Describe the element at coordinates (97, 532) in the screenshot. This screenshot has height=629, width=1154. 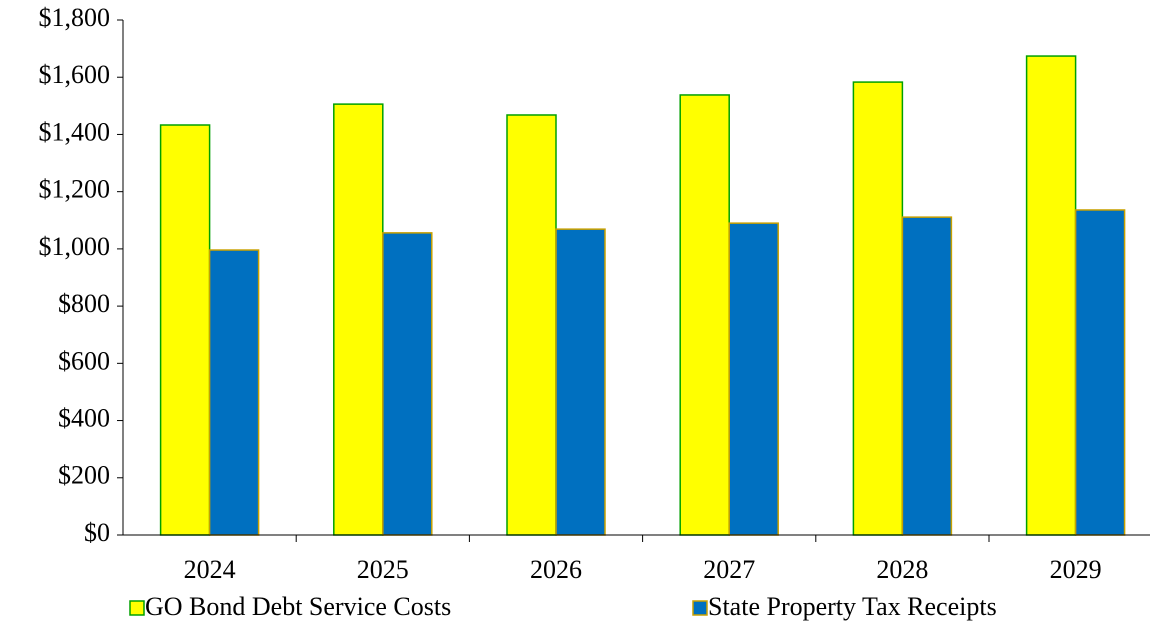
I see `y-tick-label: $0` at that location.